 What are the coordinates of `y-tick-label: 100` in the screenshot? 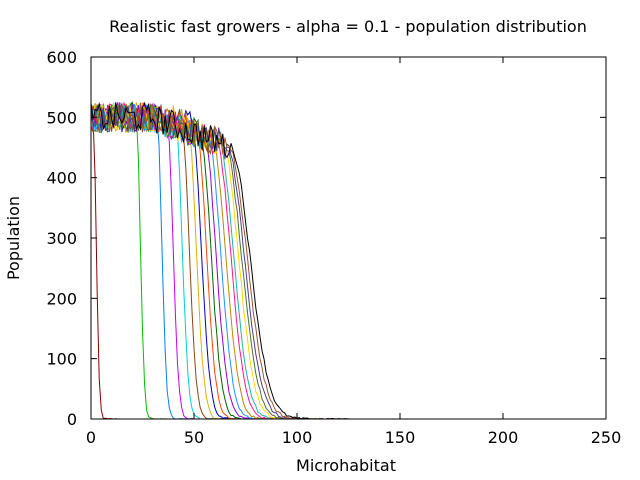 It's located at (61, 359).